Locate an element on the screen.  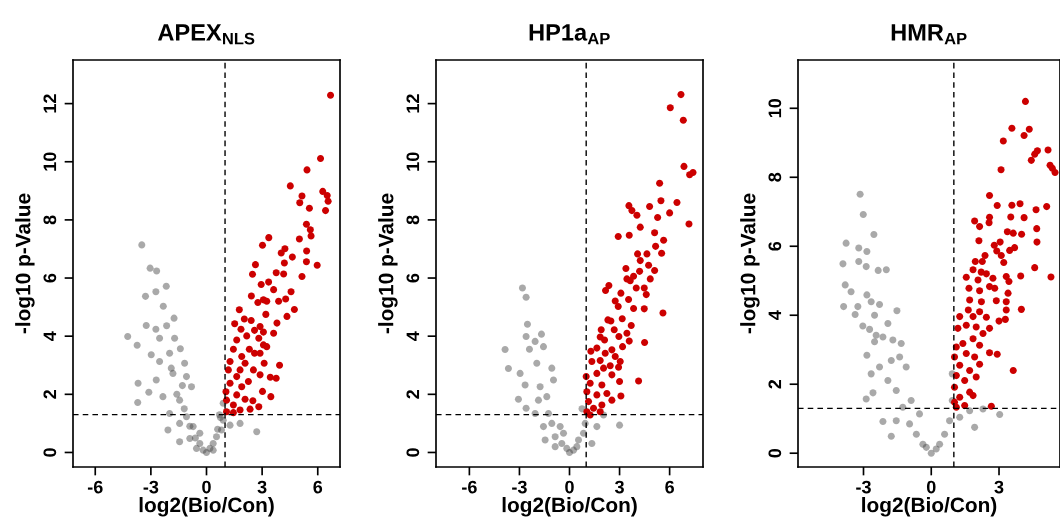
chart-title: HP1a$_{AP}$ is located at coordinates (569, 34).